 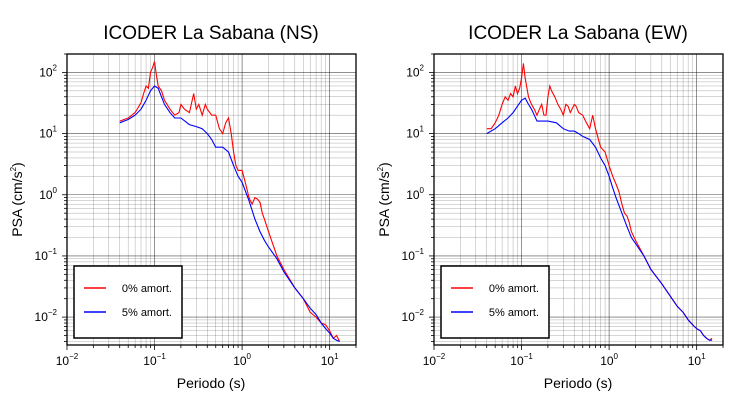 I want to click on chart-title: ICODER La Sabana (NS), so click(x=210, y=33).